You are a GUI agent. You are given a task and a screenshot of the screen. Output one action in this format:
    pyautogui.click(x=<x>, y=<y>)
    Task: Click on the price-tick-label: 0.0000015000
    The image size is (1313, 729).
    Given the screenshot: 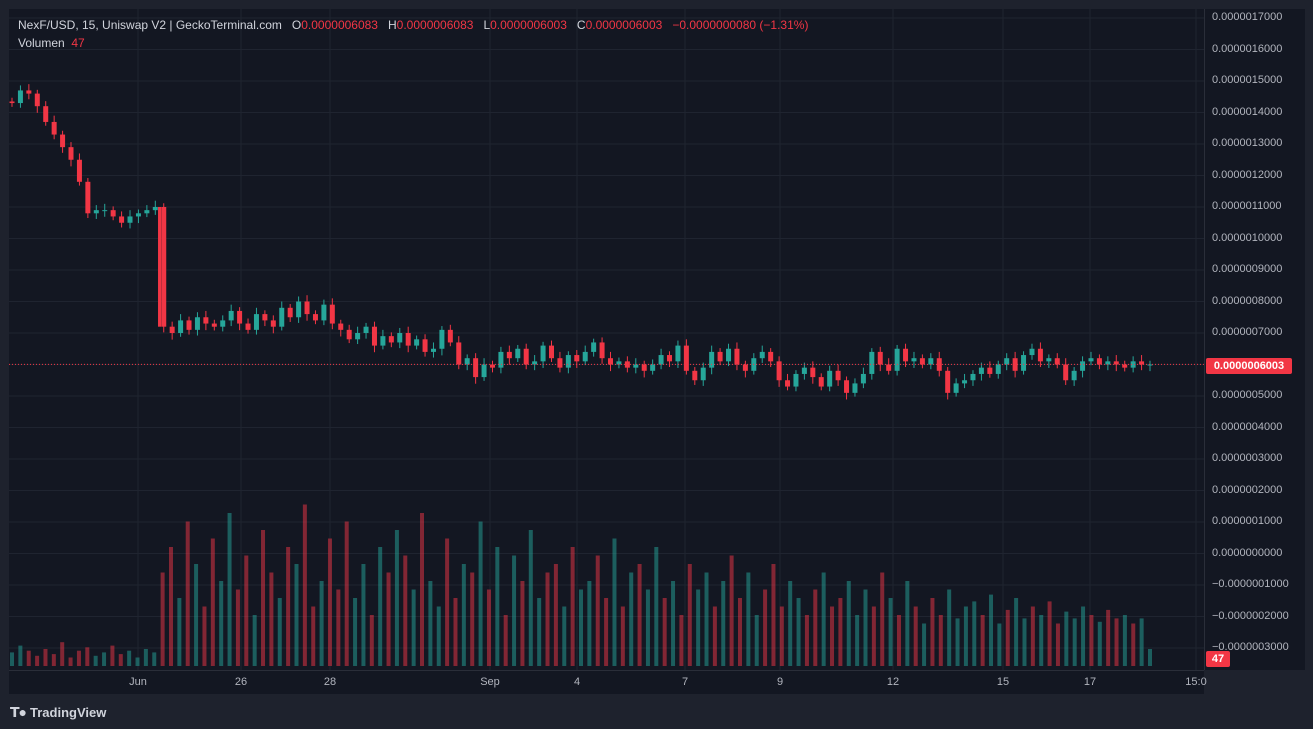 What is the action you would take?
    pyautogui.click(x=1247, y=80)
    